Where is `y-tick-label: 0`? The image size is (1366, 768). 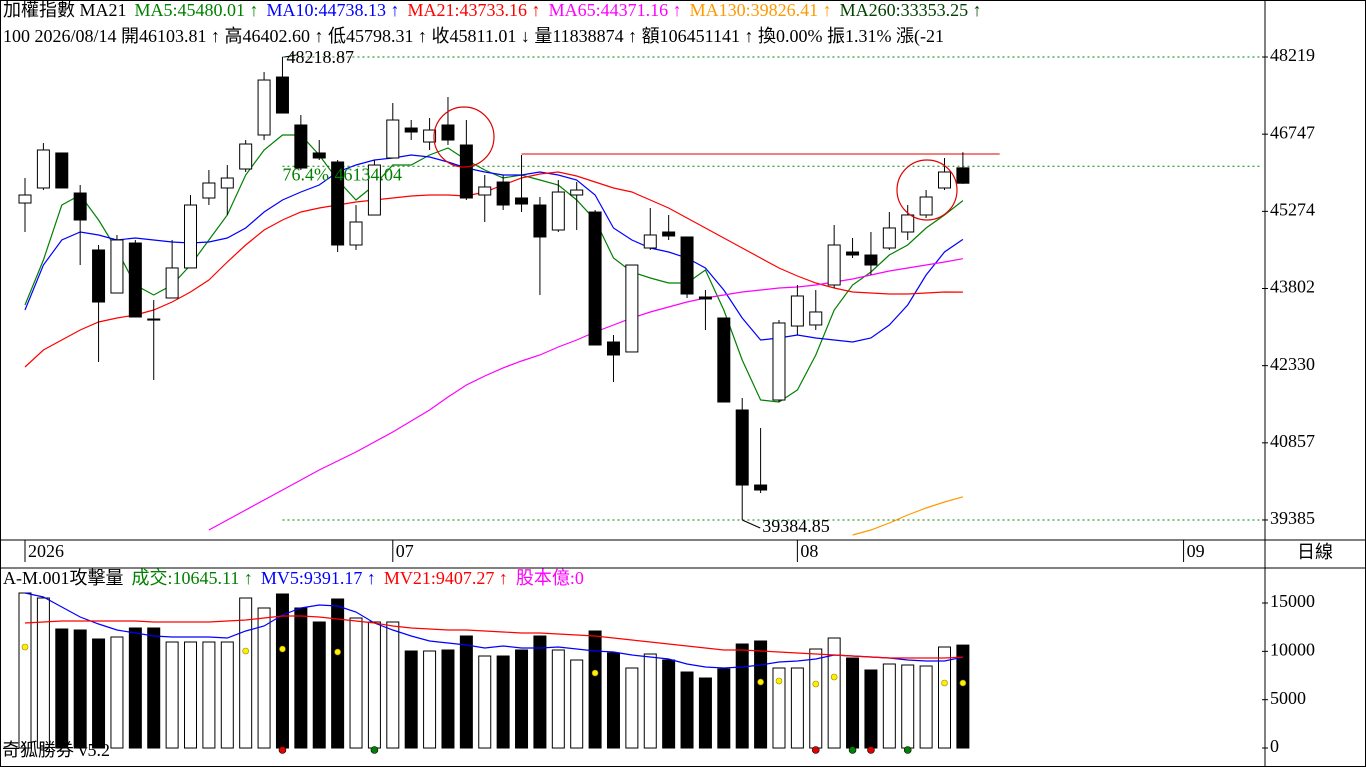 y-tick-label: 0 is located at coordinates (1274, 746).